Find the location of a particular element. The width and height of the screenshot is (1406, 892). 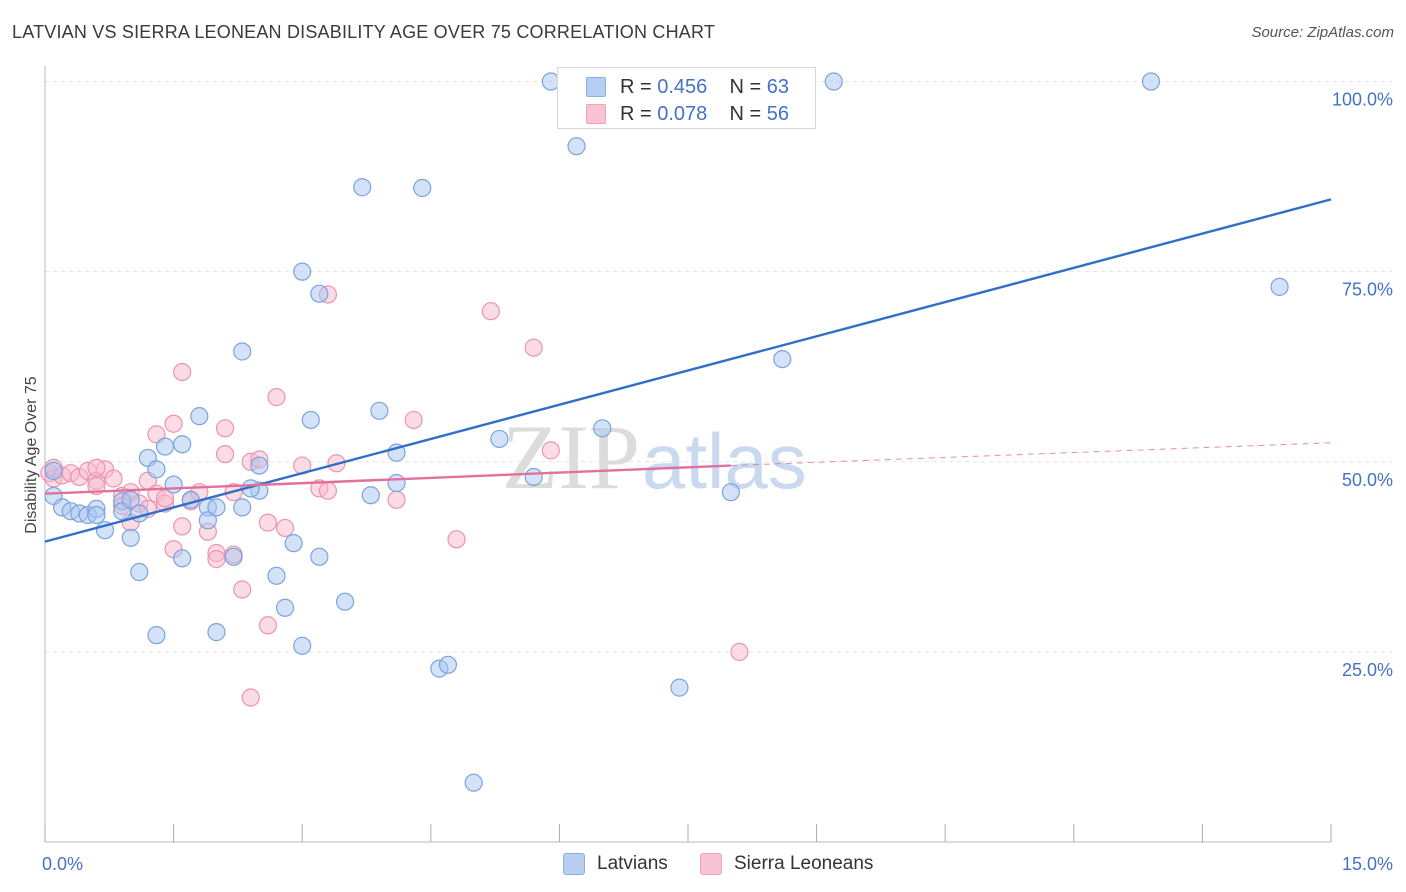

series-legend: Latvians Sierra Leoneans is located at coordinates (703, 864).